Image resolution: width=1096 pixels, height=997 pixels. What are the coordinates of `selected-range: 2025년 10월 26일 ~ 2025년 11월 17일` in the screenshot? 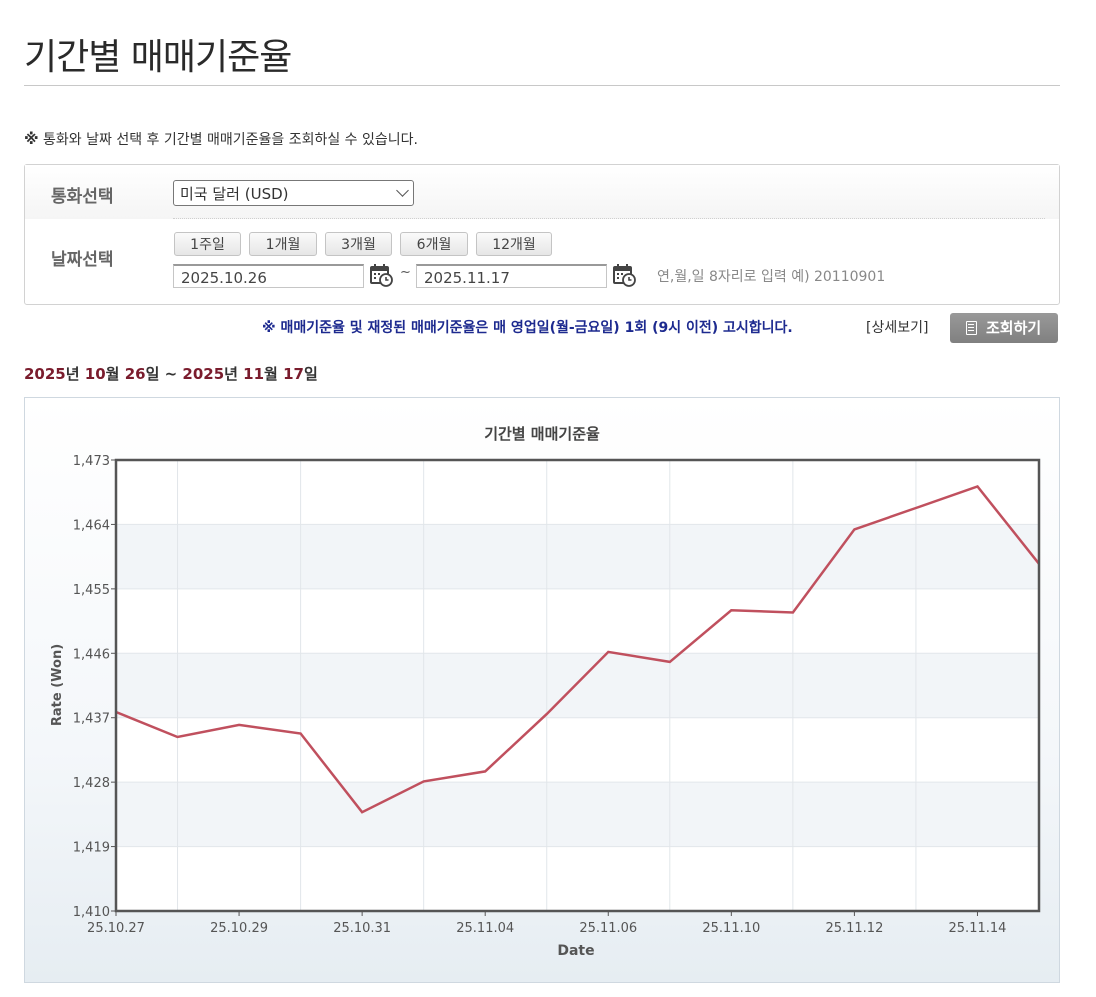 It's located at (171, 373).